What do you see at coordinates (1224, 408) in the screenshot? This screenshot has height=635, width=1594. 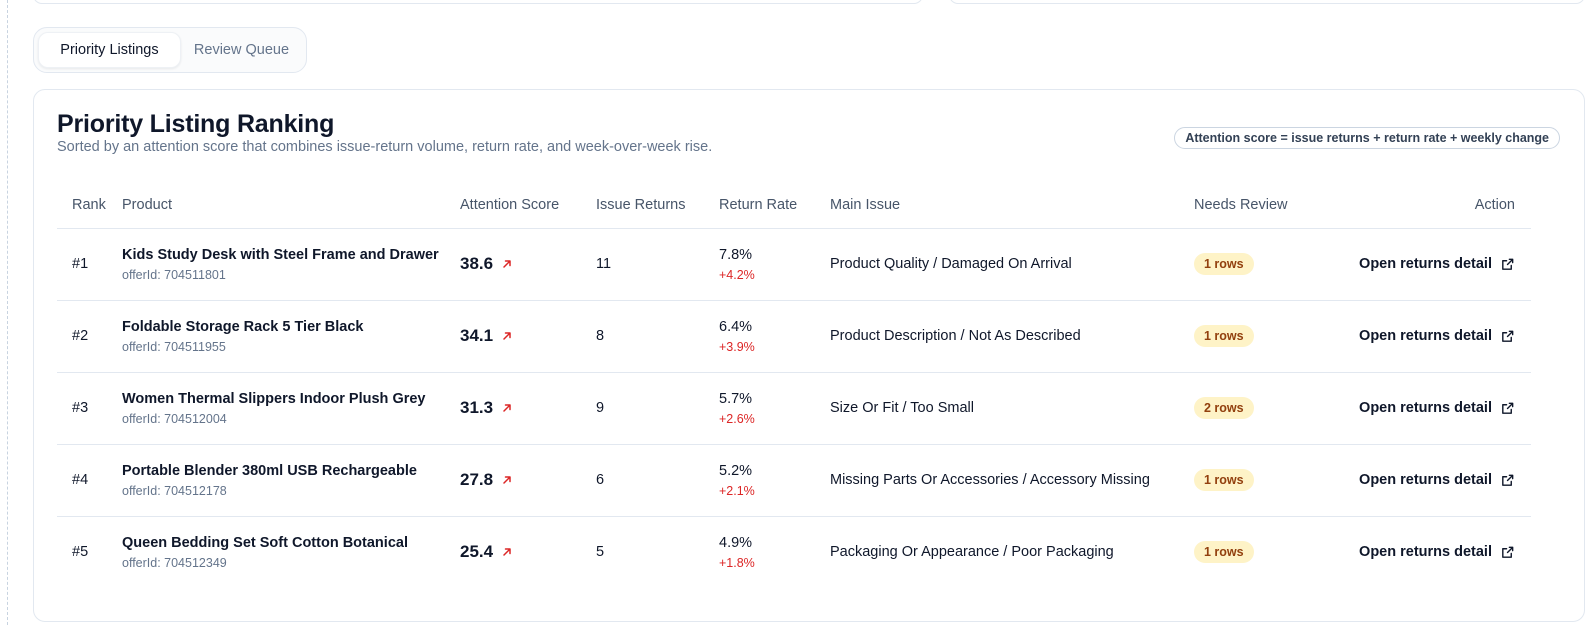 I see `needs-review-badge: 2 rows` at bounding box center [1224, 408].